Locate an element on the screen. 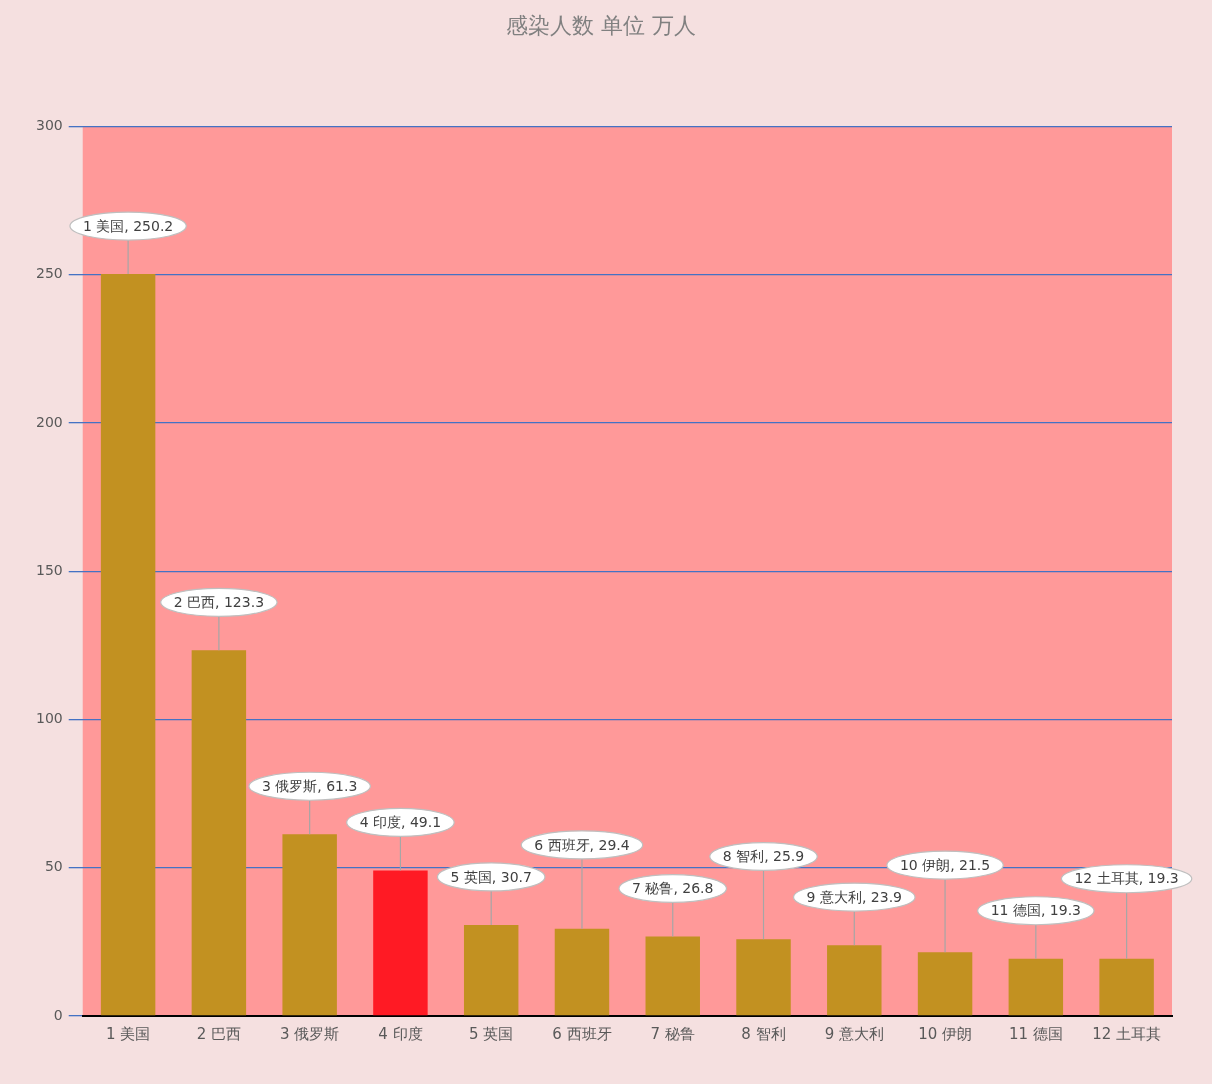  y-tick-label: 150 is located at coordinates (49, 569).